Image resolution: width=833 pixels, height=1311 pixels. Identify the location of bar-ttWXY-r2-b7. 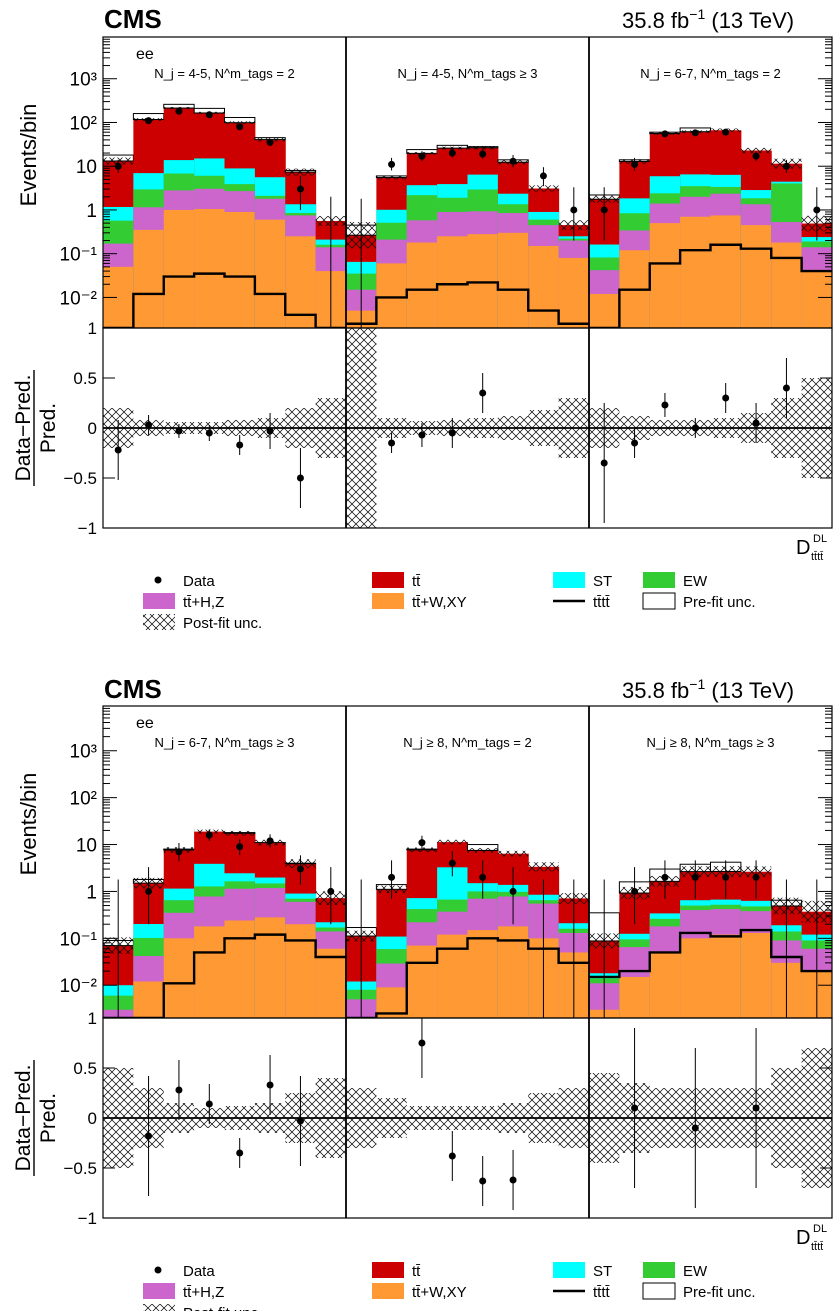
(544, 286).